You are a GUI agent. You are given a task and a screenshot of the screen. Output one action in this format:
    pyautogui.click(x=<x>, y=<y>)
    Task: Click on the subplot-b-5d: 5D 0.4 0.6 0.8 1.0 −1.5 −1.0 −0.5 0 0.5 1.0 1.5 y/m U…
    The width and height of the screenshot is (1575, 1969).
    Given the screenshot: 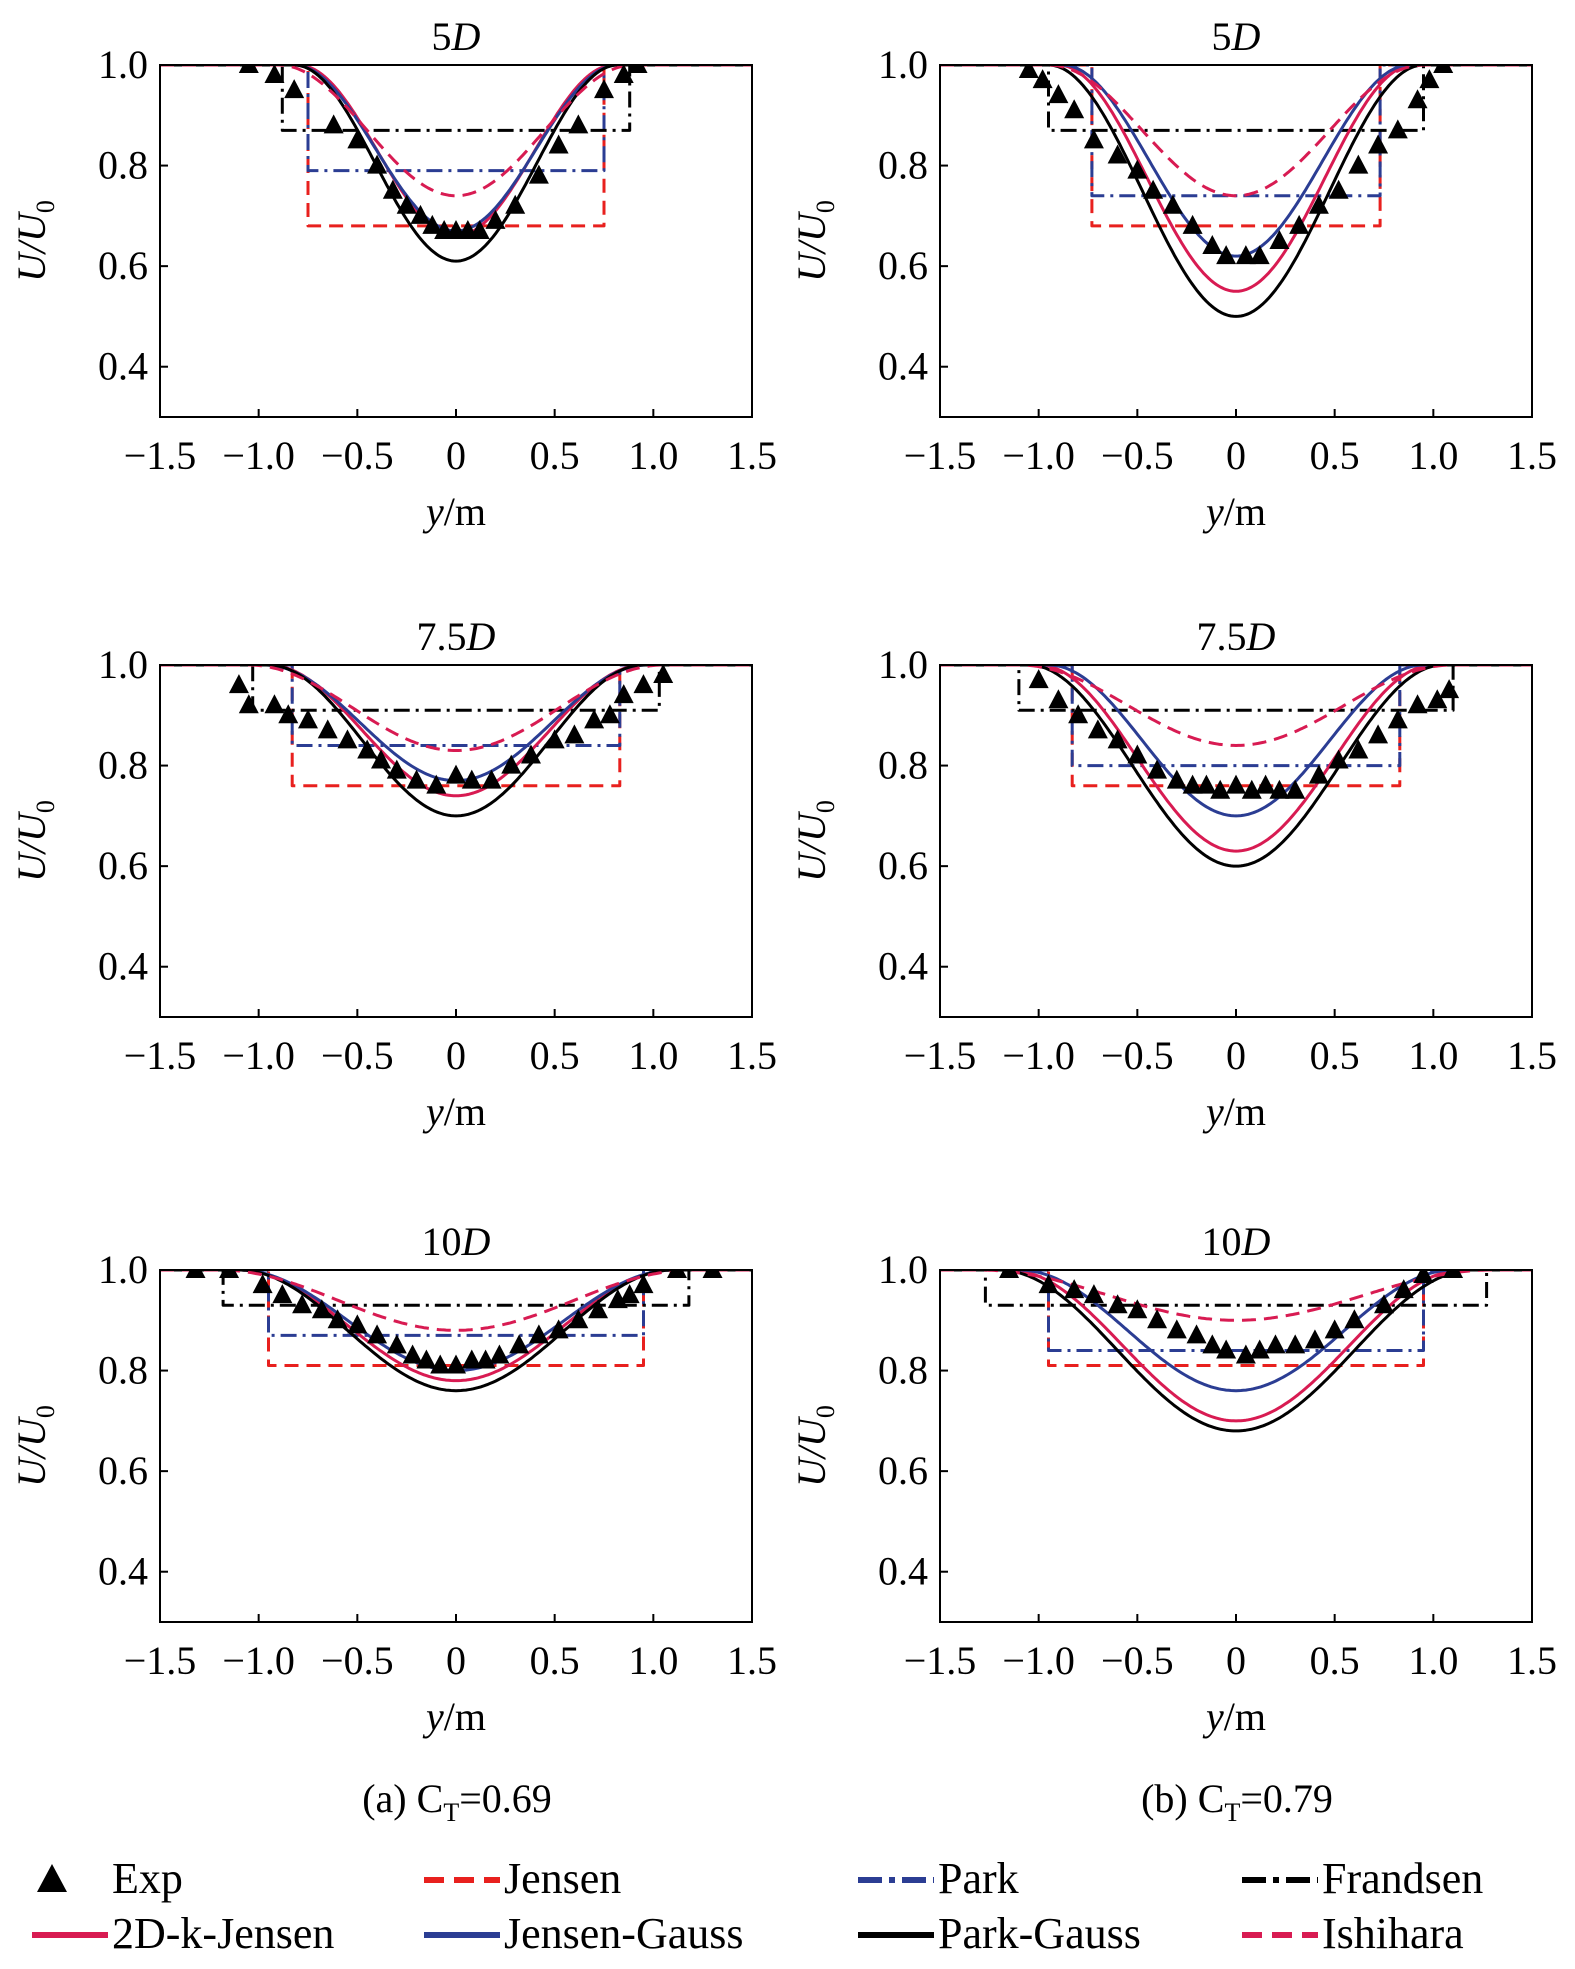 What is the action you would take?
    pyautogui.click(x=1173, y=274)
    